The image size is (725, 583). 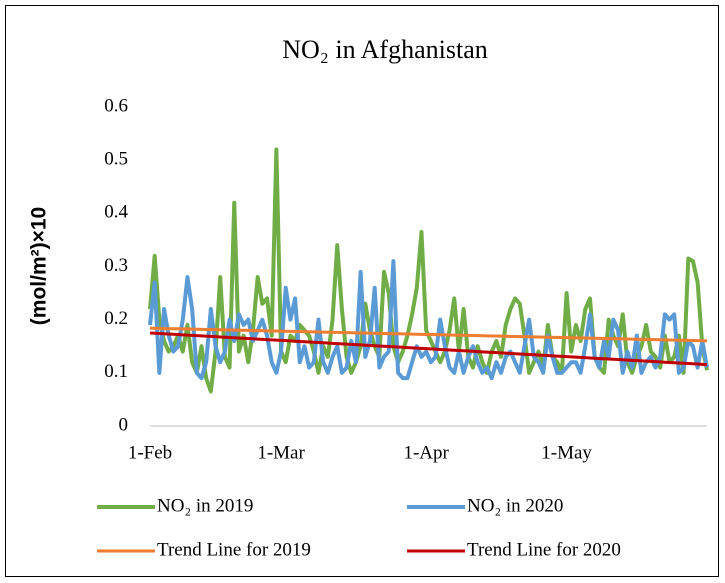 What do you see at coordinates (234, 549) in the screenshot?
I see `legend-label: Trend Line for 2019` at bounding box center [234, 549].